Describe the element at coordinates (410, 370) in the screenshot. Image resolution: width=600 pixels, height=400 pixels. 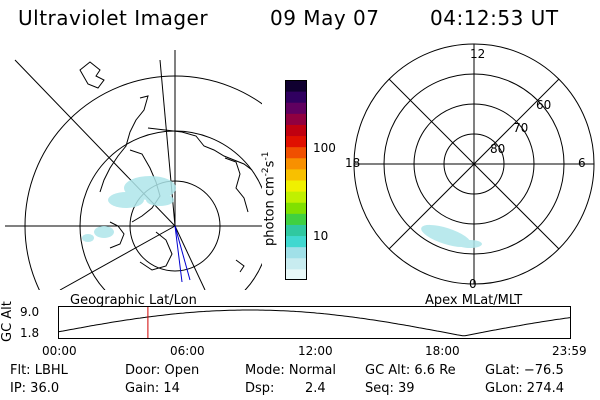
I see `status-gc-alt: GC Alt: 6.6 Re` at that location.